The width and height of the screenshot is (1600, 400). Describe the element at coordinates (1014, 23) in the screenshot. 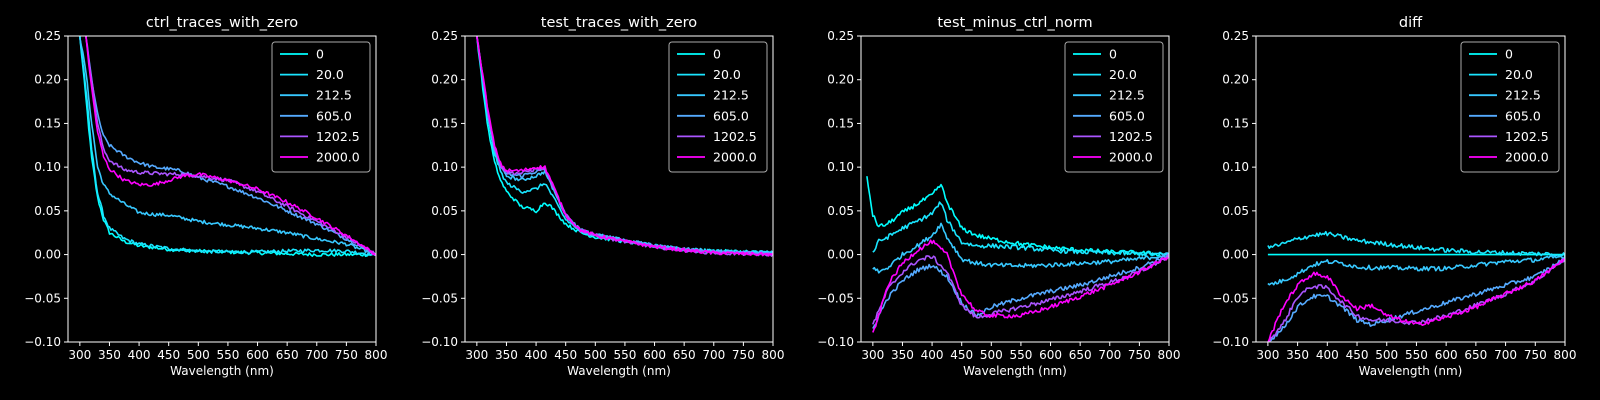

I see `chart-title: test_minus_ctrl_norm` at that location.